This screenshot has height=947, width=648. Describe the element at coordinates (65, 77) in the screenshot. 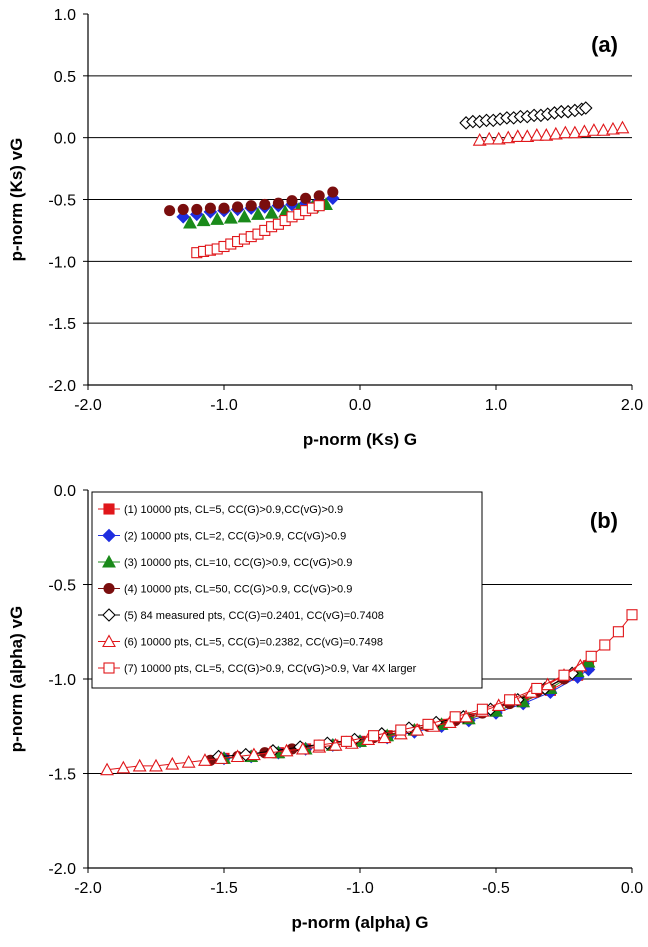

I see `y-tick-label: 0.5` at that location.